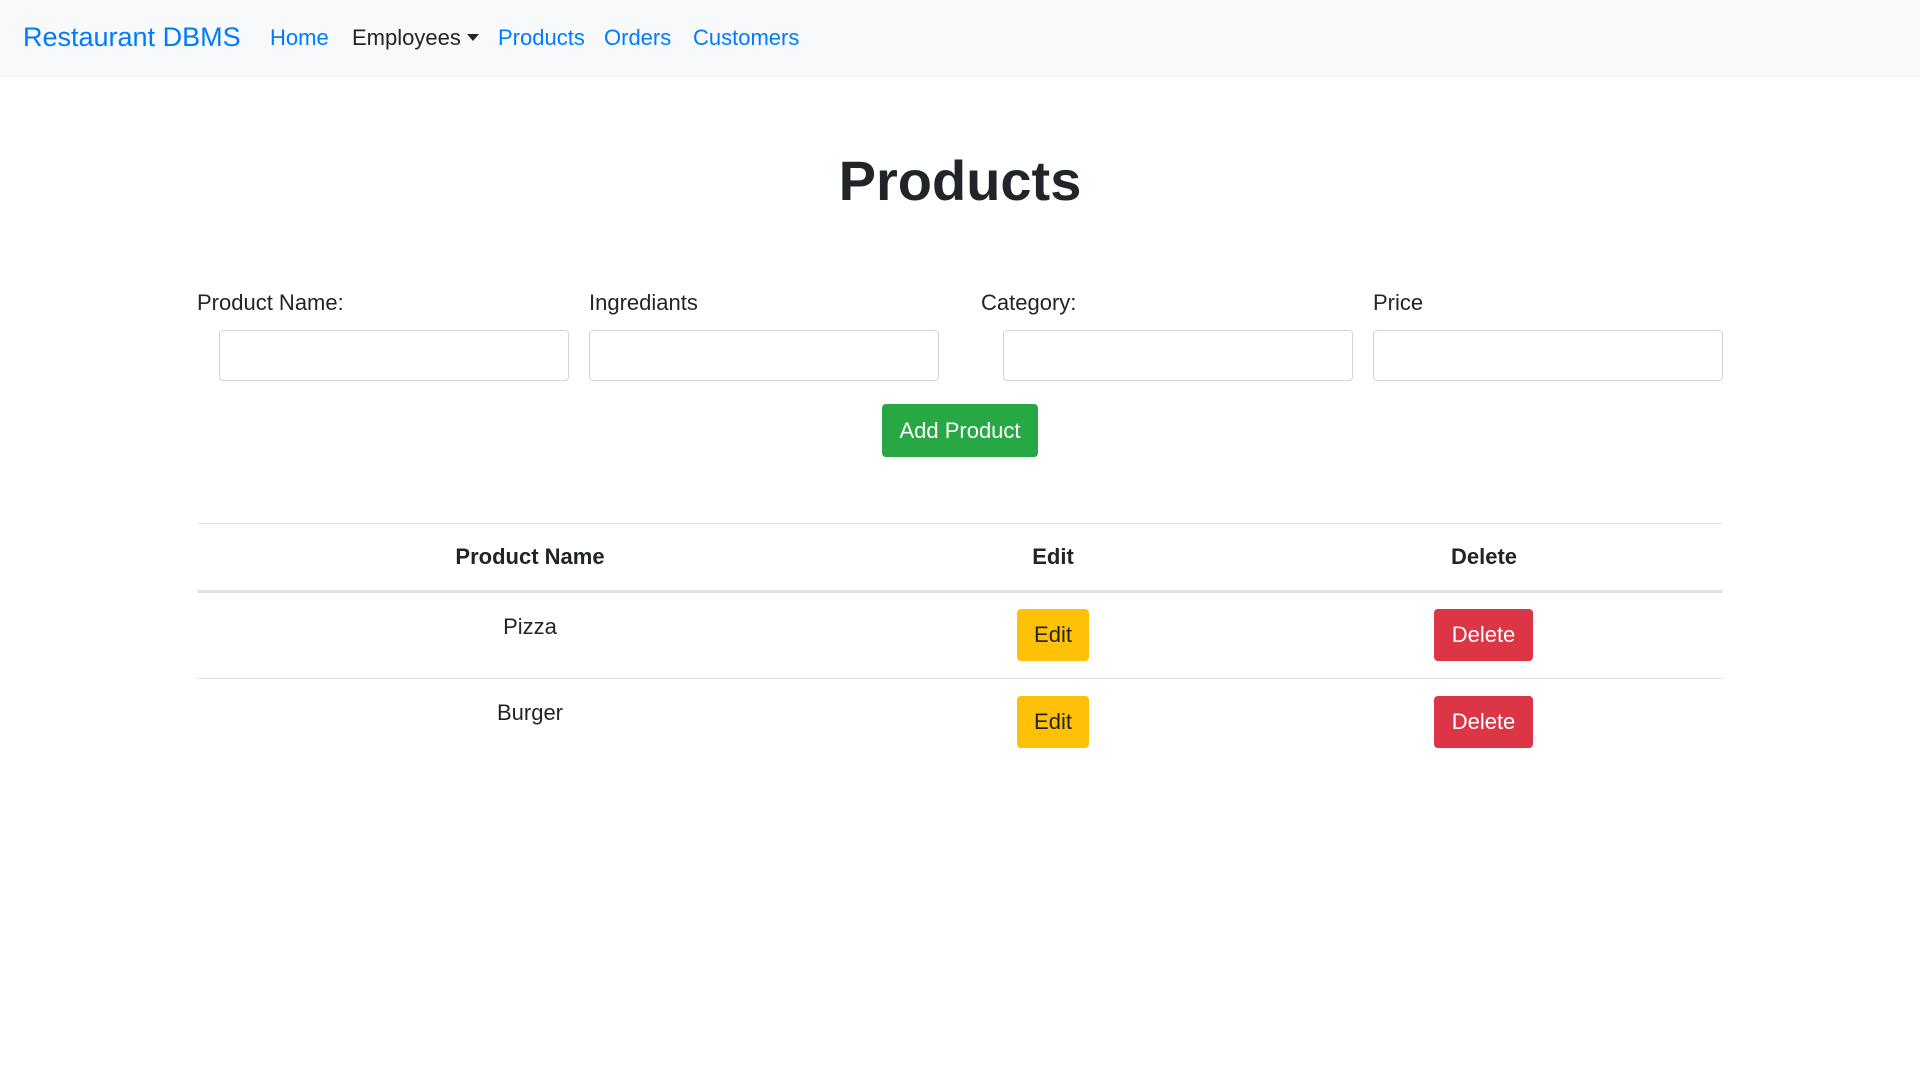 This screenshot has width=1920, height=1080. What do you see at coordinates (1548, 355) in the screenshot?
I see `price-input` at bounding box center [1548, 355].